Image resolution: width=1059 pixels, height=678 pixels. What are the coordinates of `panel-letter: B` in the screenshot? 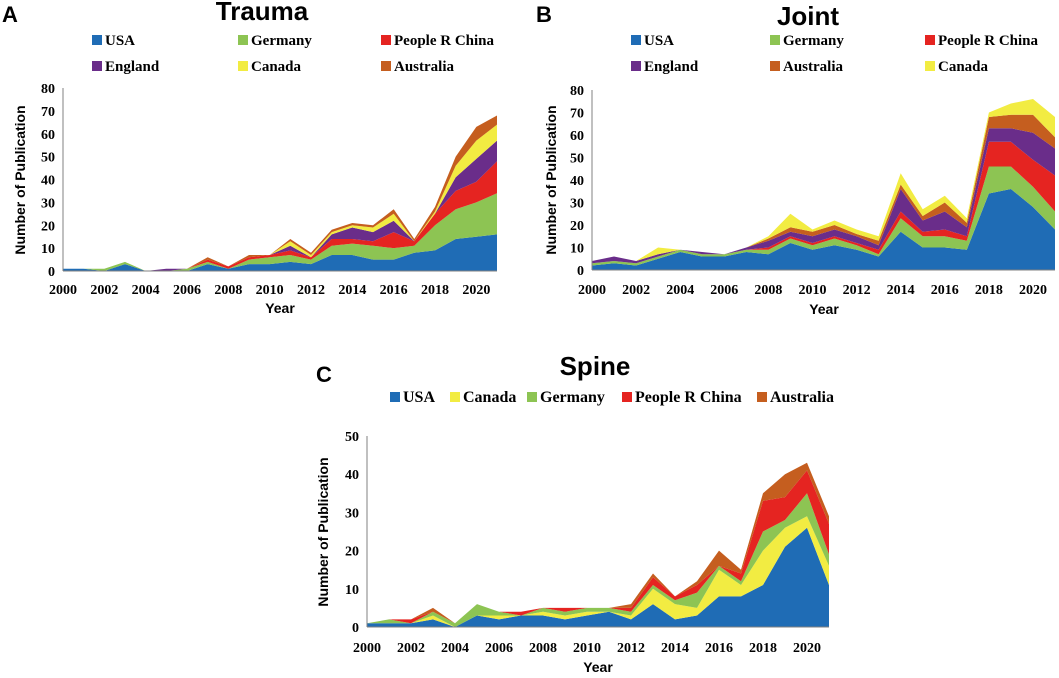 It's located at (544, 14).